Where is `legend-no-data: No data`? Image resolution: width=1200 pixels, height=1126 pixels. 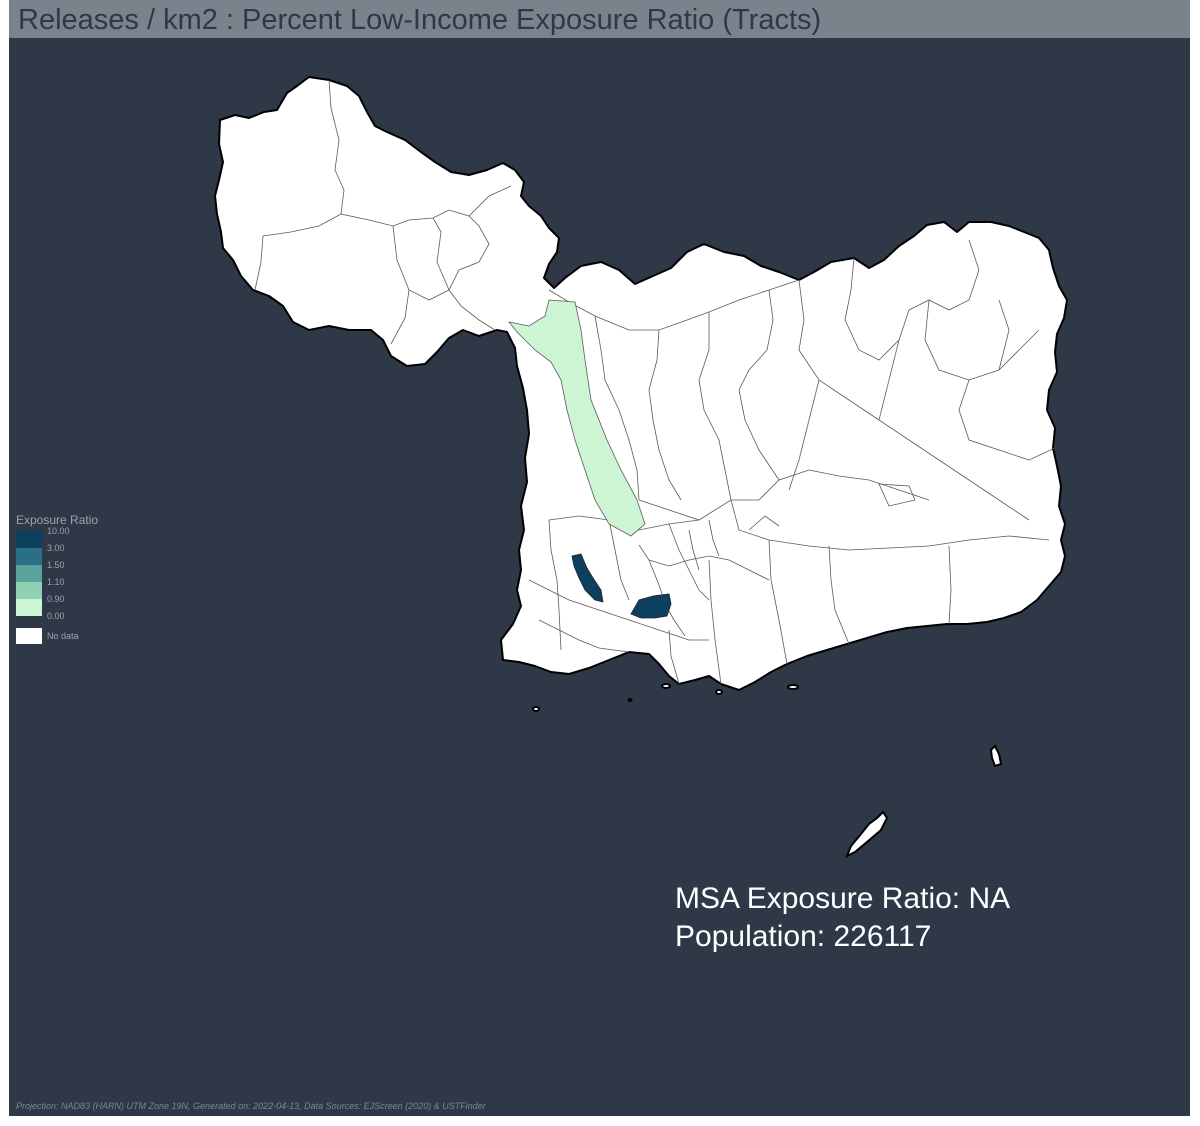 legend-no-data: No data is located at coordinates (57, 636).